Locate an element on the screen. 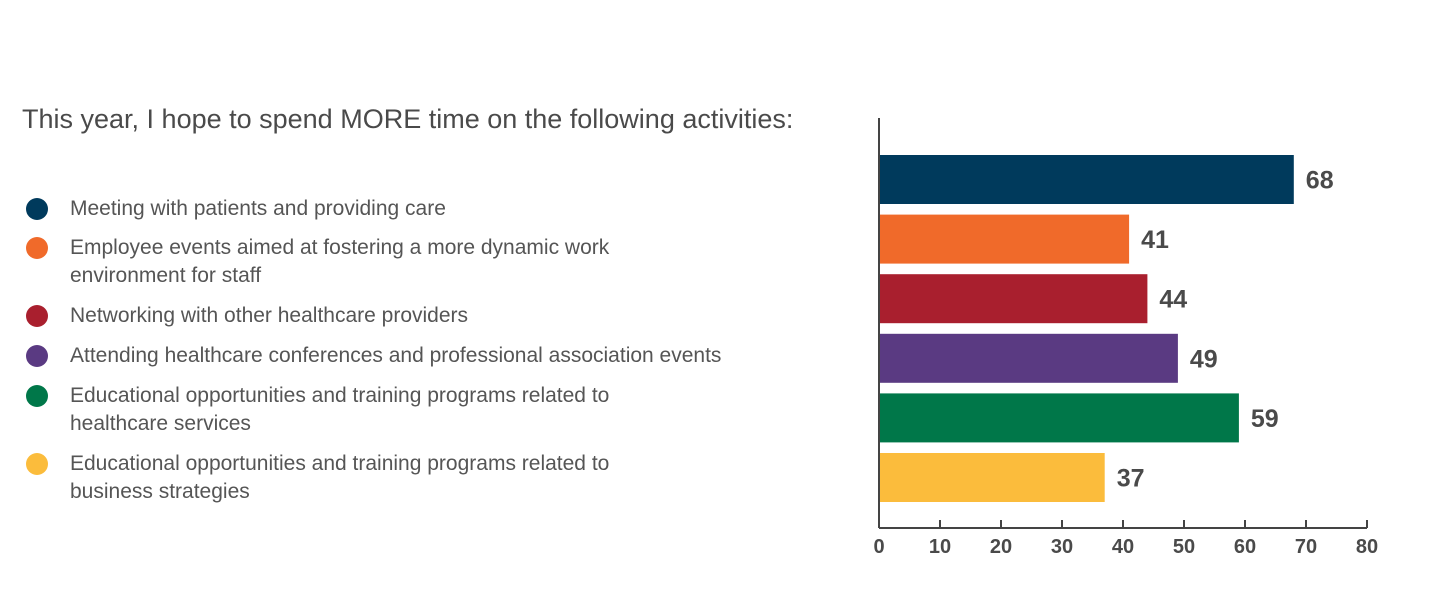  x-tick-label: 0 is located at coordinates (878, 547).